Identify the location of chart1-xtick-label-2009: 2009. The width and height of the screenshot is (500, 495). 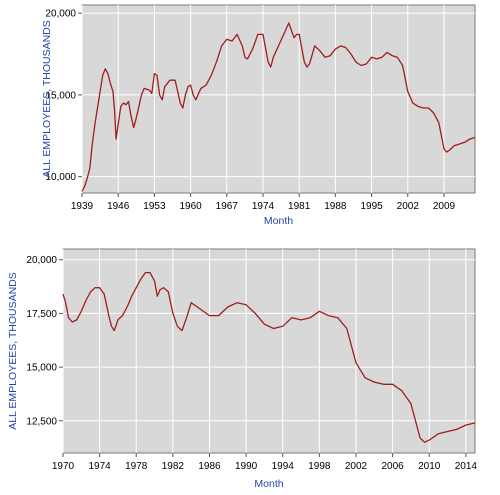
(444, 206).